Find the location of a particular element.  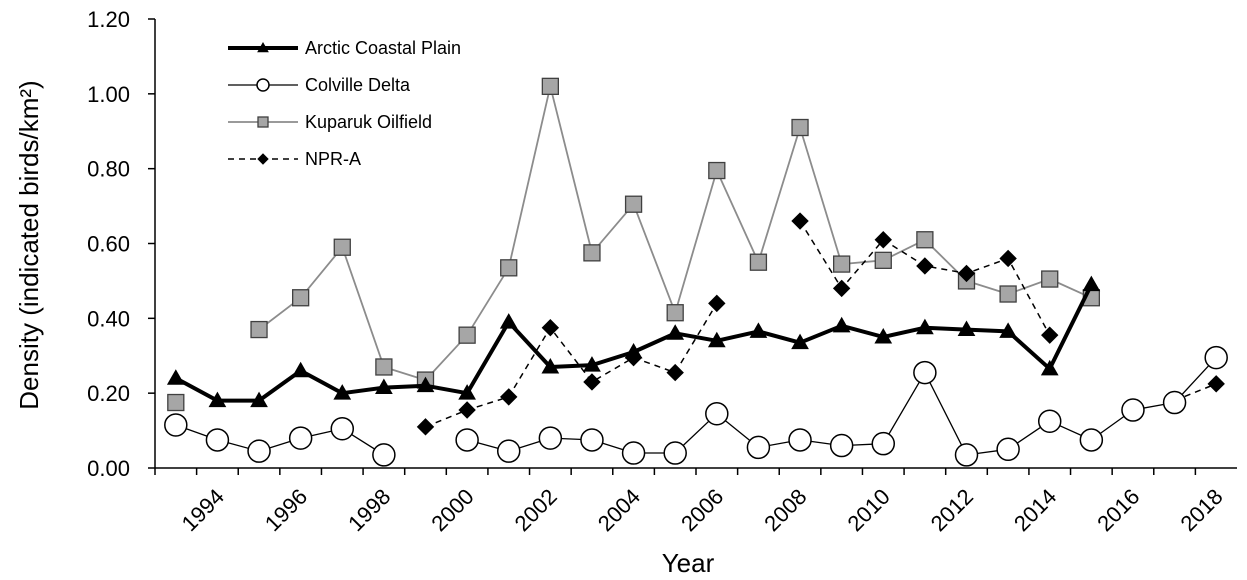

x-tick-label: 2004 is located at coordinates (619, 510).